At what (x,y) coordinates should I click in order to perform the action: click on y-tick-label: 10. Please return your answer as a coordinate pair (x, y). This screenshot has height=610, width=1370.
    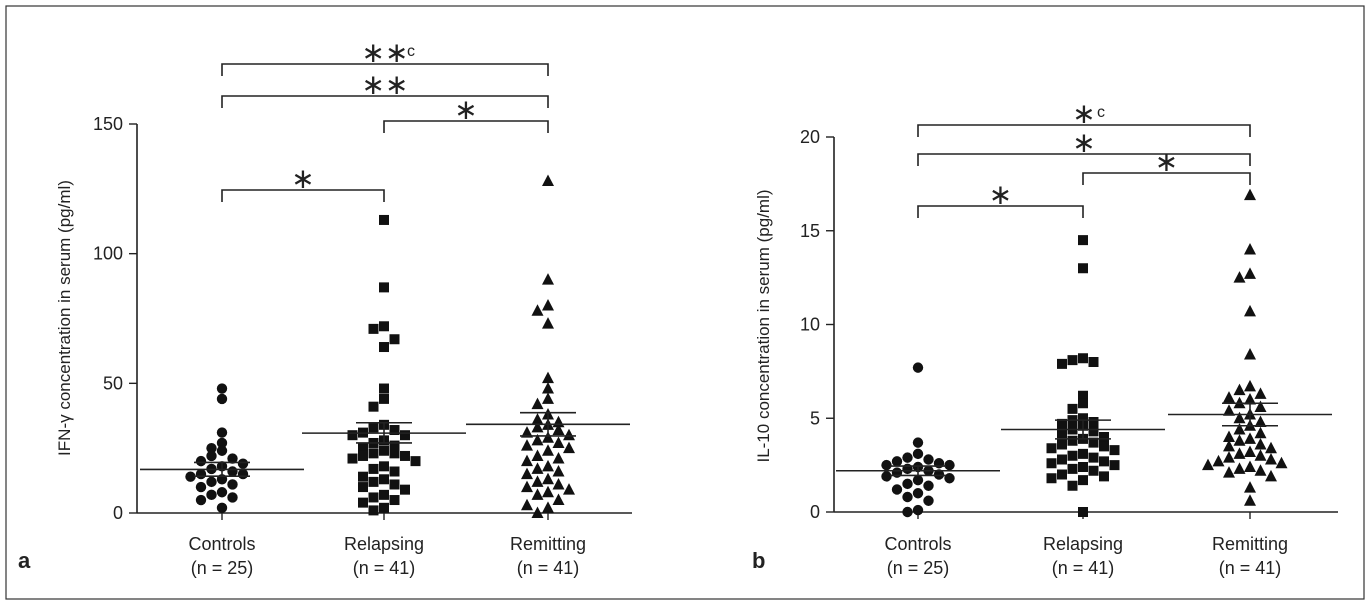
    Looking at the image, I should click on (810, 325).